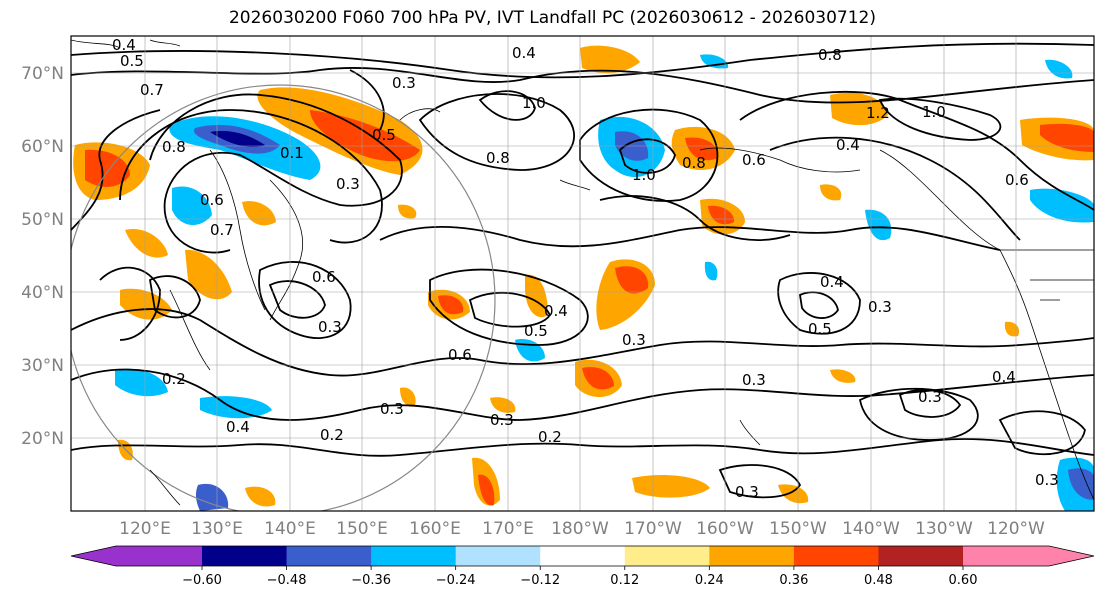 The image size is (1105, 604). What do you see at coordinates (290, 529) in the screenshot?
I see `lon-label: 140°E` at bounding box center [290, 529].